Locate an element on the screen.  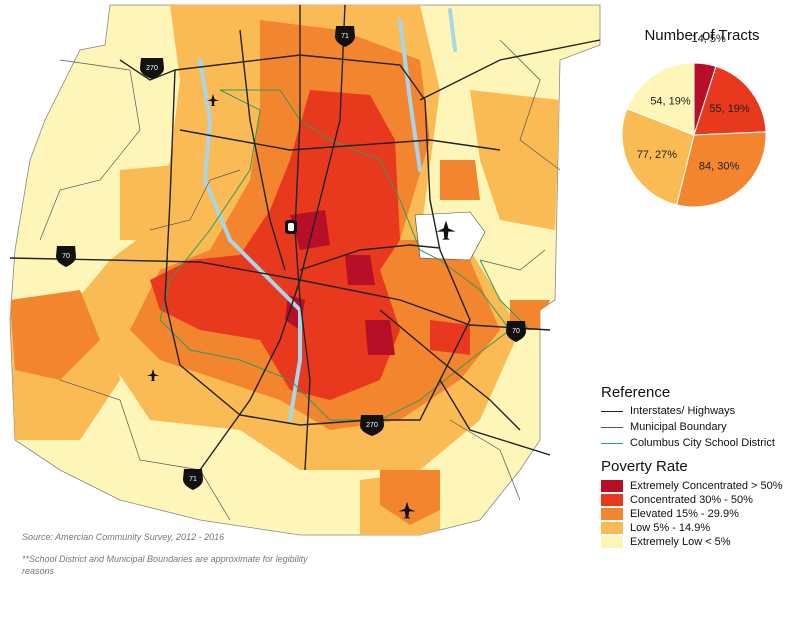
legend-label: Interstates/ Highways is located at coordinates (683, 411).